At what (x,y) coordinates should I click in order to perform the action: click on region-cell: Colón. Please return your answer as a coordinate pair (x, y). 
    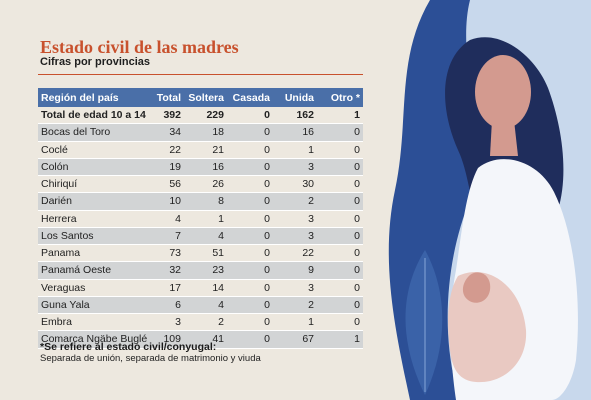
    Looking at the image, I should click on (91, 167).